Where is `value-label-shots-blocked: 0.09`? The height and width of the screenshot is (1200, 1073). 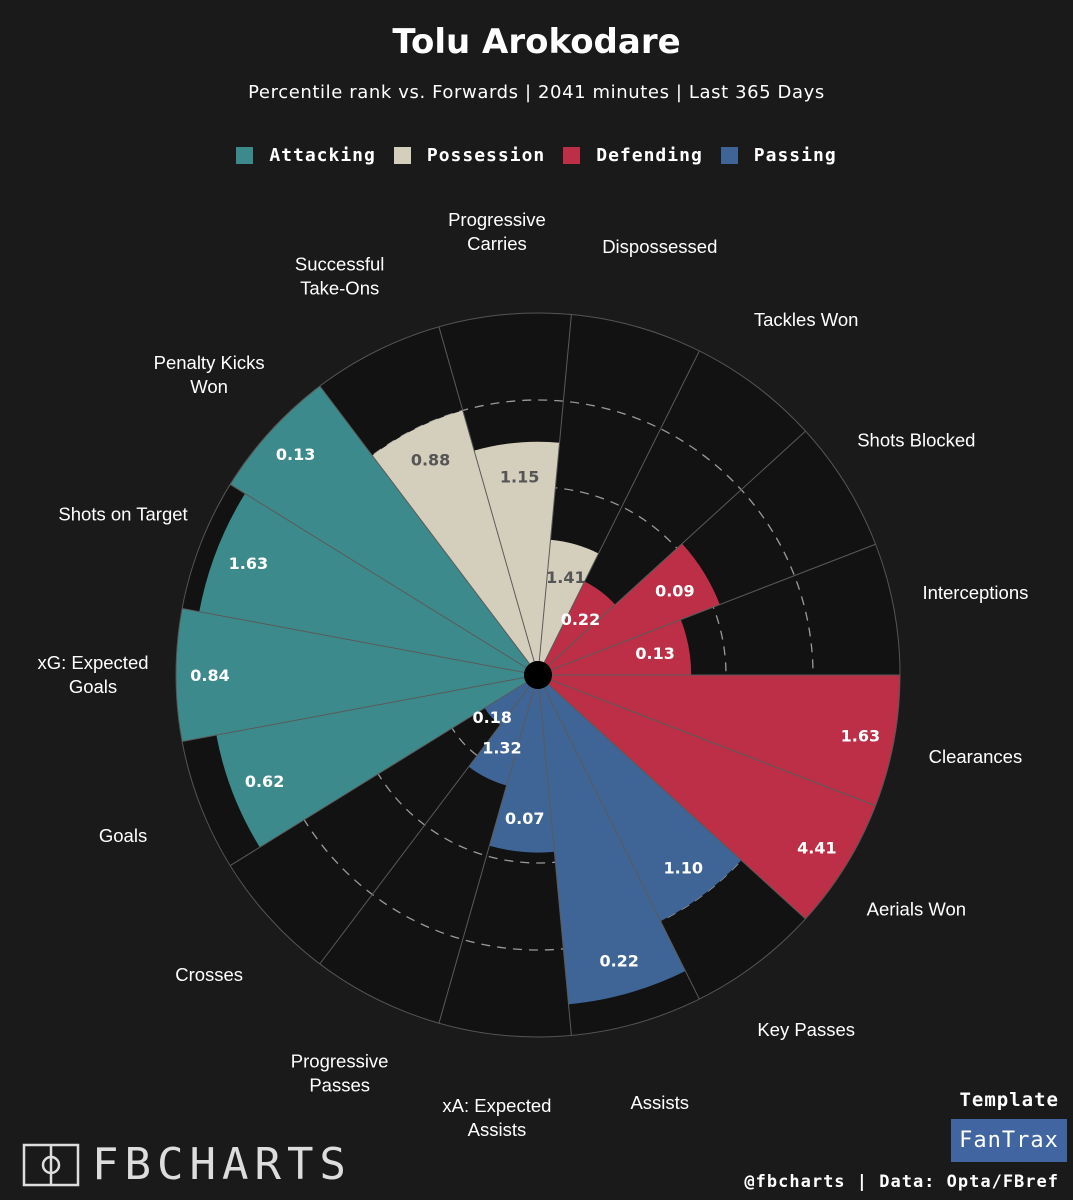
value-label-shots-blocked: 0.09 is located at coordinates (674, 590).